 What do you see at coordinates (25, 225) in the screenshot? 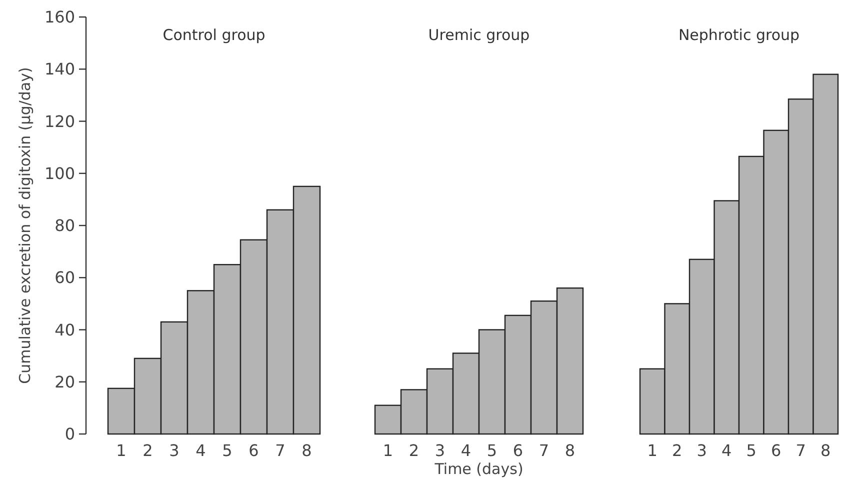
I see `y-axis-title: Cumulative excretion of digitoxin (µg/day)` at bounding box center [25, 225].